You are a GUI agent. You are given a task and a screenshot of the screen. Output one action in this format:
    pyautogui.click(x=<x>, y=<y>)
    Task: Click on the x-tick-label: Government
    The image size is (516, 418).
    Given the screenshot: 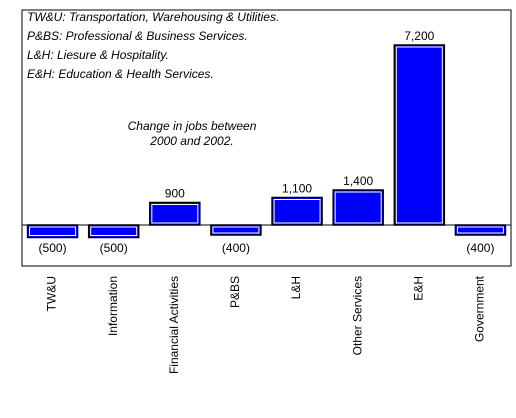 What is the action you would take?
    pyautogui.click(x=480, y=308)
    